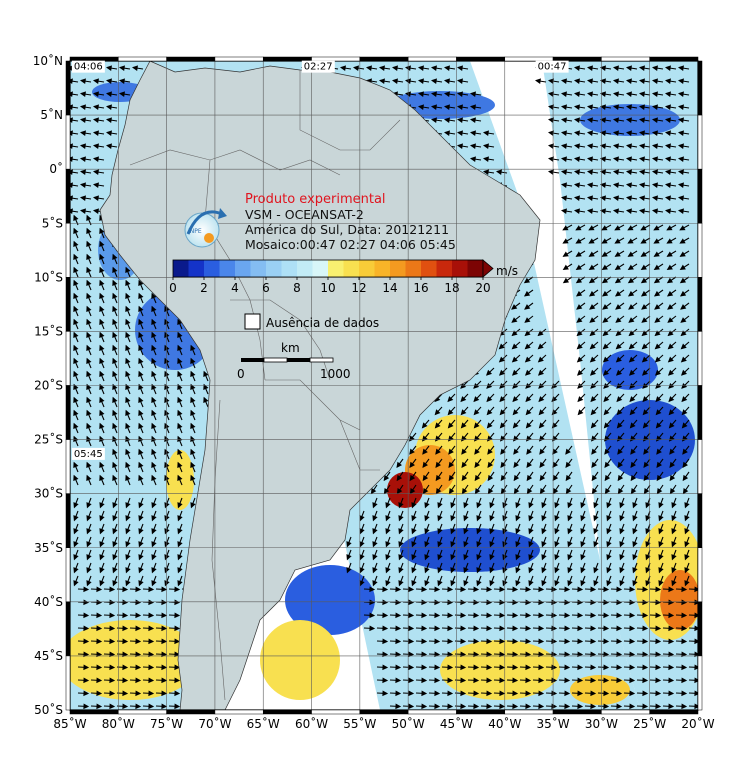 This screenshot has width=741, height=781. Describe the element at coordinates (289, 268) in the screenshot. I see `colorbar-segment` at that location.